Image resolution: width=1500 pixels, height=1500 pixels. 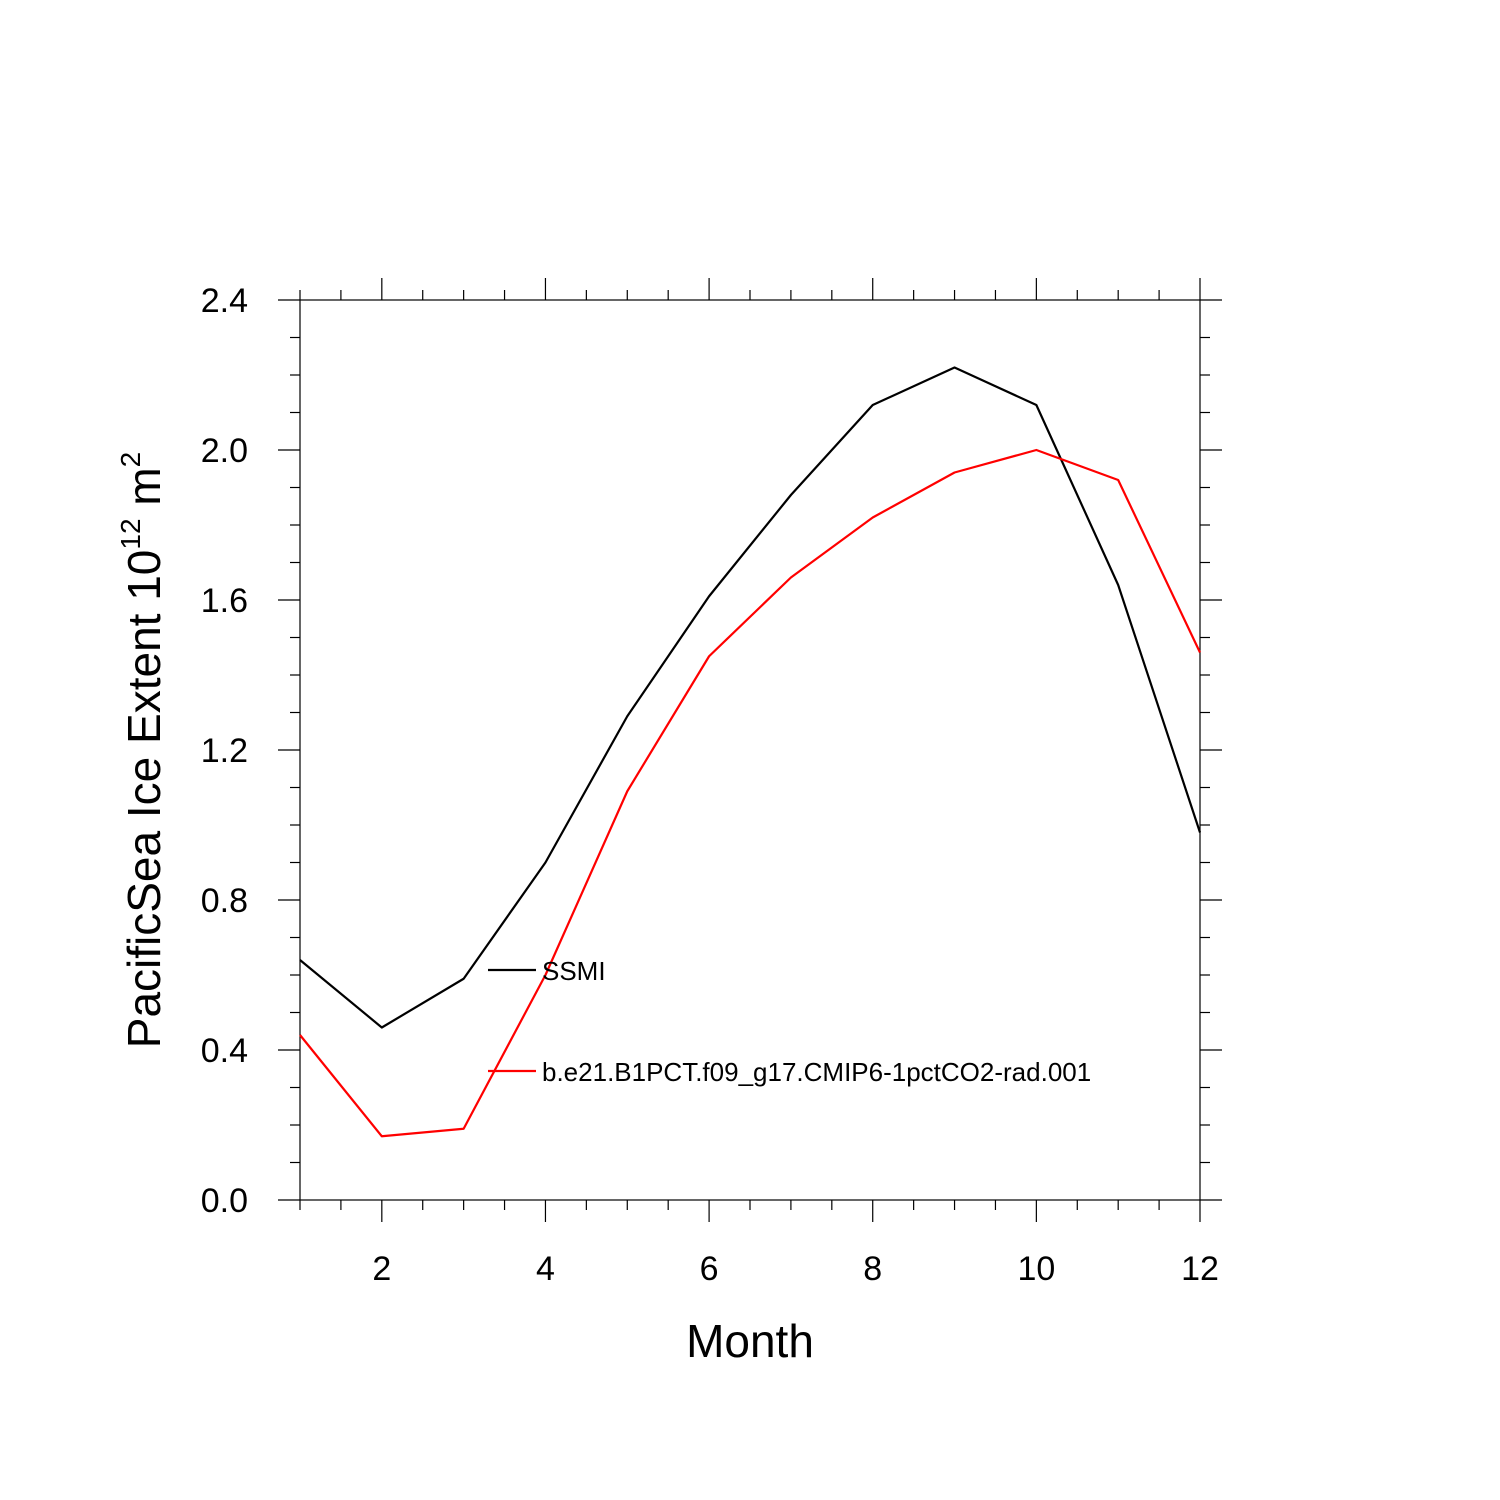 I want to click on y-axis-label-unit: m, so click(x=144, y=492).